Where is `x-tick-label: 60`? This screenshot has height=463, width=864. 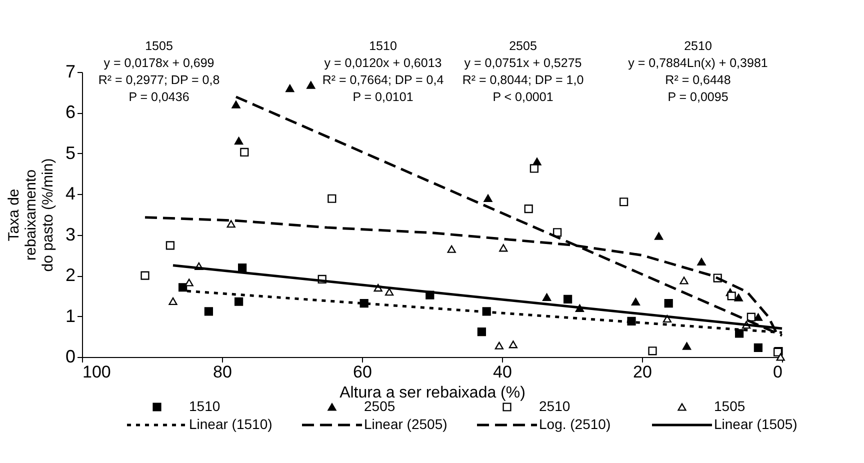 x-tick-label: 60 is located at coordinates (362, 372).